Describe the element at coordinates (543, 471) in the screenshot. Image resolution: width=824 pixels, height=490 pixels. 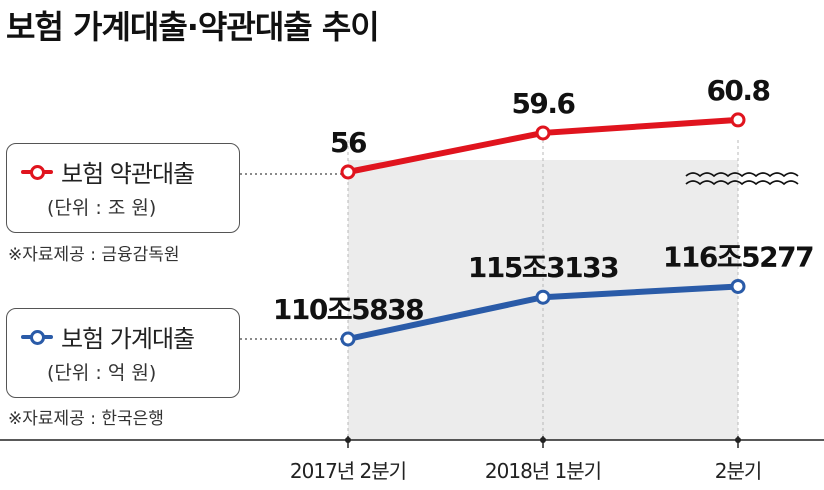
I see `x-tick-label-1: 2018년 1분기` at that location.